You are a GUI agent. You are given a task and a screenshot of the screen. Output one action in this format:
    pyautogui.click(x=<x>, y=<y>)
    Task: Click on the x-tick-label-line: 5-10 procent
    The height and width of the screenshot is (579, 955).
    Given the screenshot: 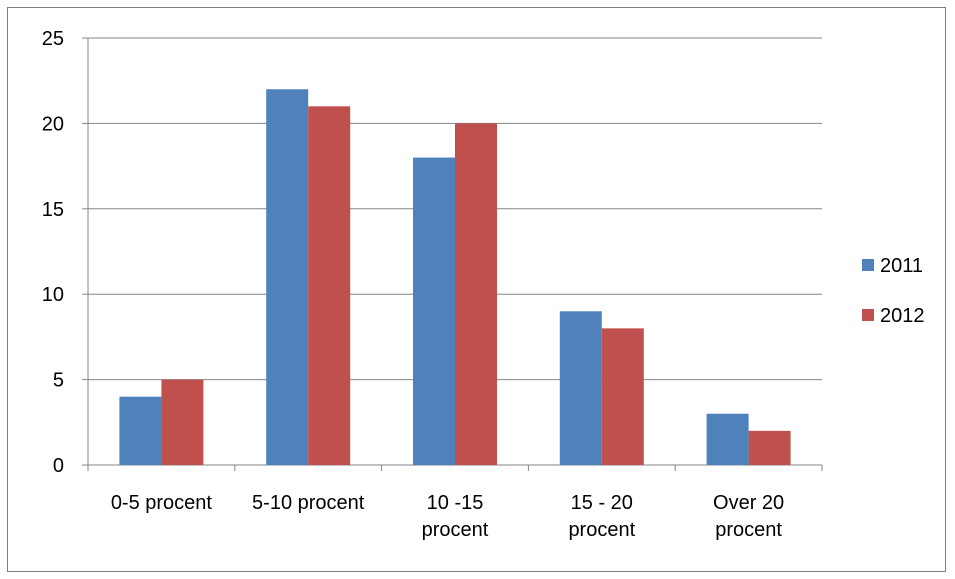 What is the action you would take?
    pyautogui.click(x=308, y=503)
    